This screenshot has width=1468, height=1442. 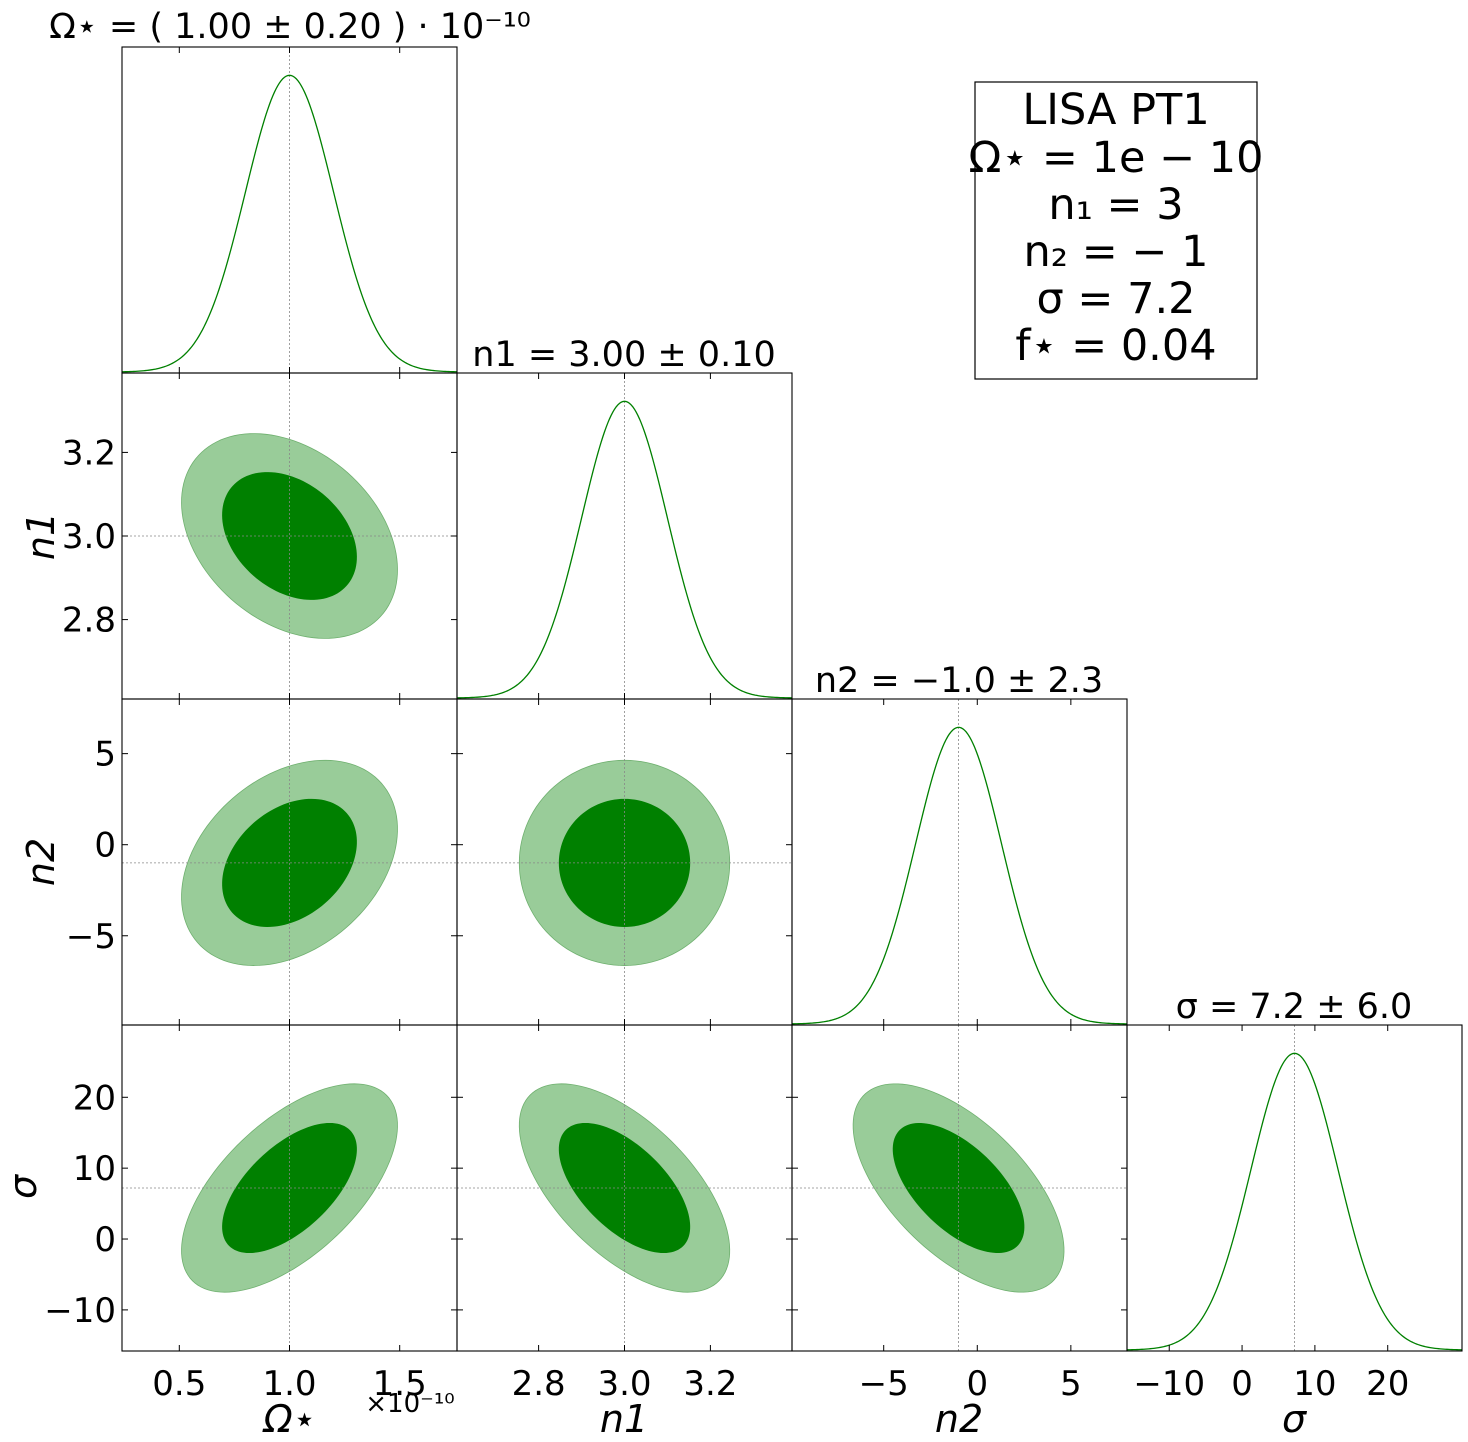 I want to click on xtick-label-omega-2: 1.5, so click(x=400, y=1384).